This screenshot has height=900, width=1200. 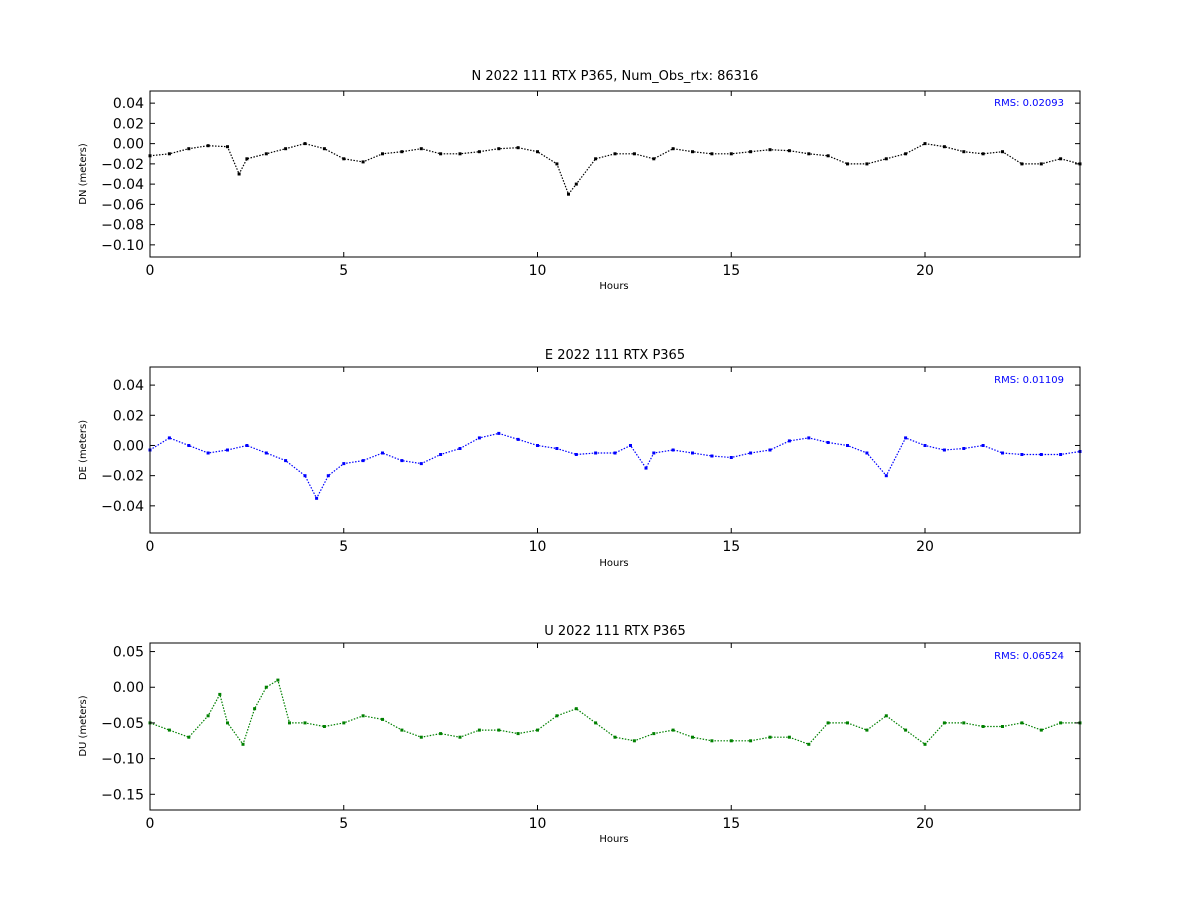 What do you see at coordinates (122, 795) in the screenshot?
I see `y-tick-label: −0.15` at bounding box center [122, 795].